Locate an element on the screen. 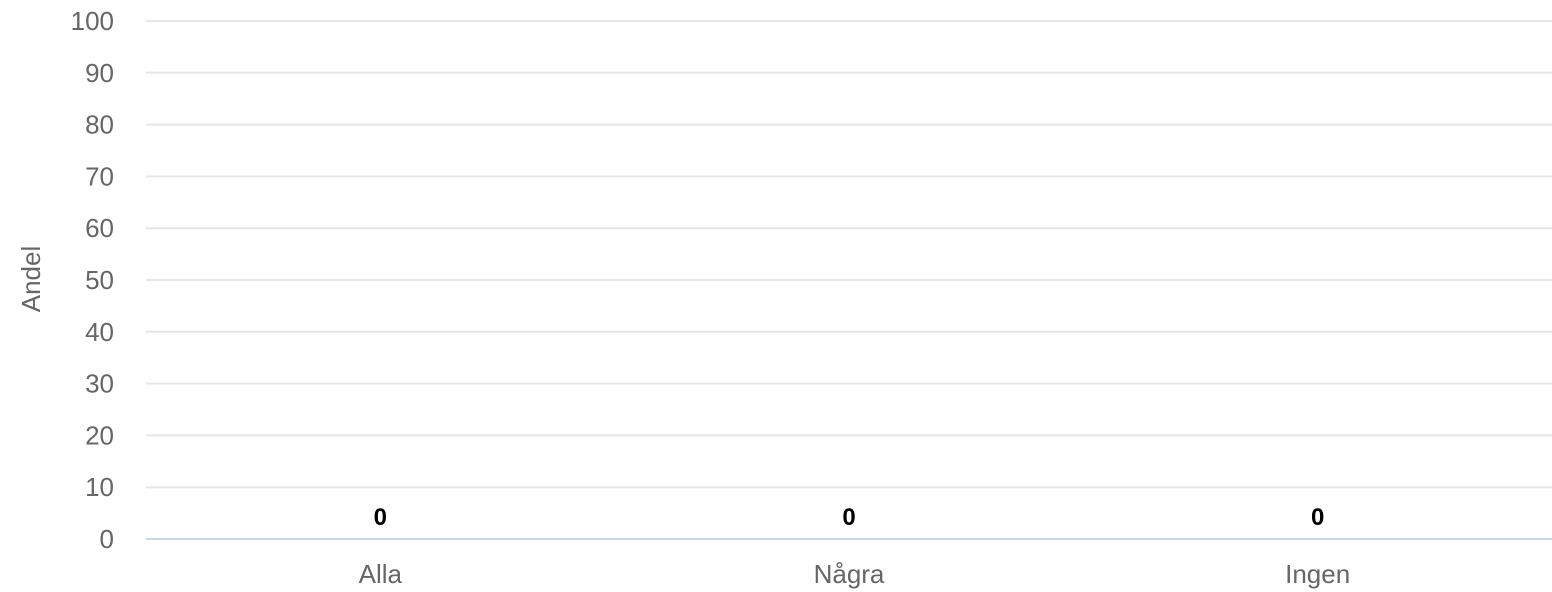 The width and height of the screenshot is (1552, 592). y-tick-label: 0 is located at coordinates (107, 539).